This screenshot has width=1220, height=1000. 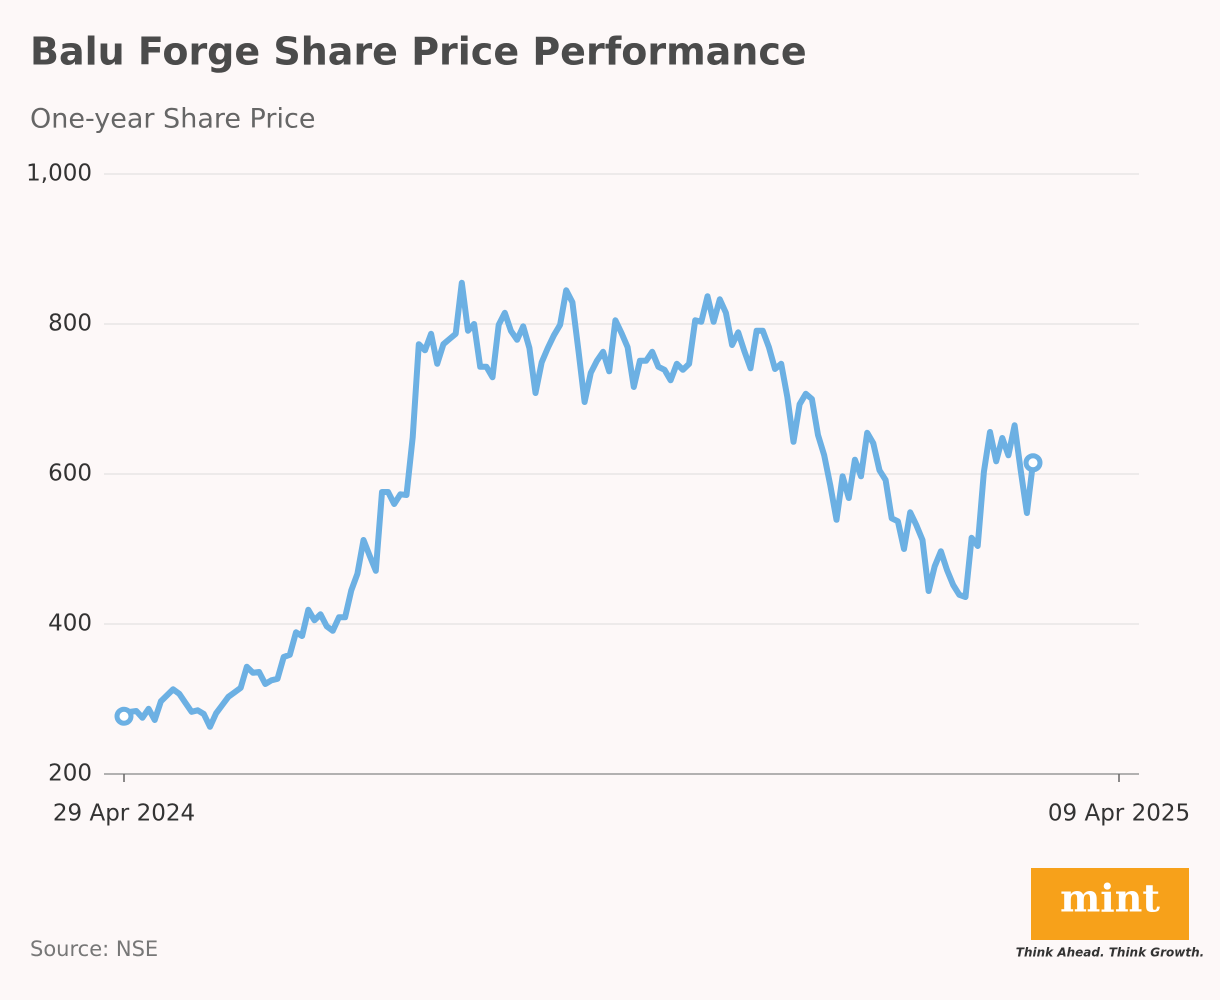 I want to click on y-tick-label: 800, so click(x=70, y=324).